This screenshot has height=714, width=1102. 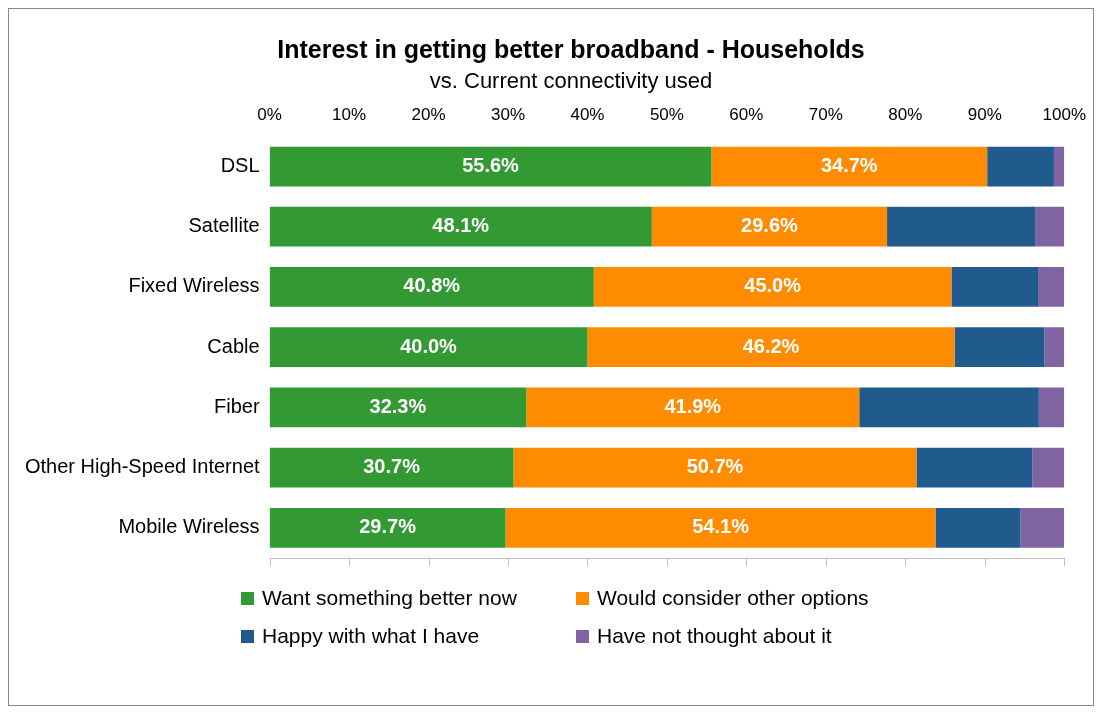 I want to click on data-label: 45.0%, so click(x=773, y=285).